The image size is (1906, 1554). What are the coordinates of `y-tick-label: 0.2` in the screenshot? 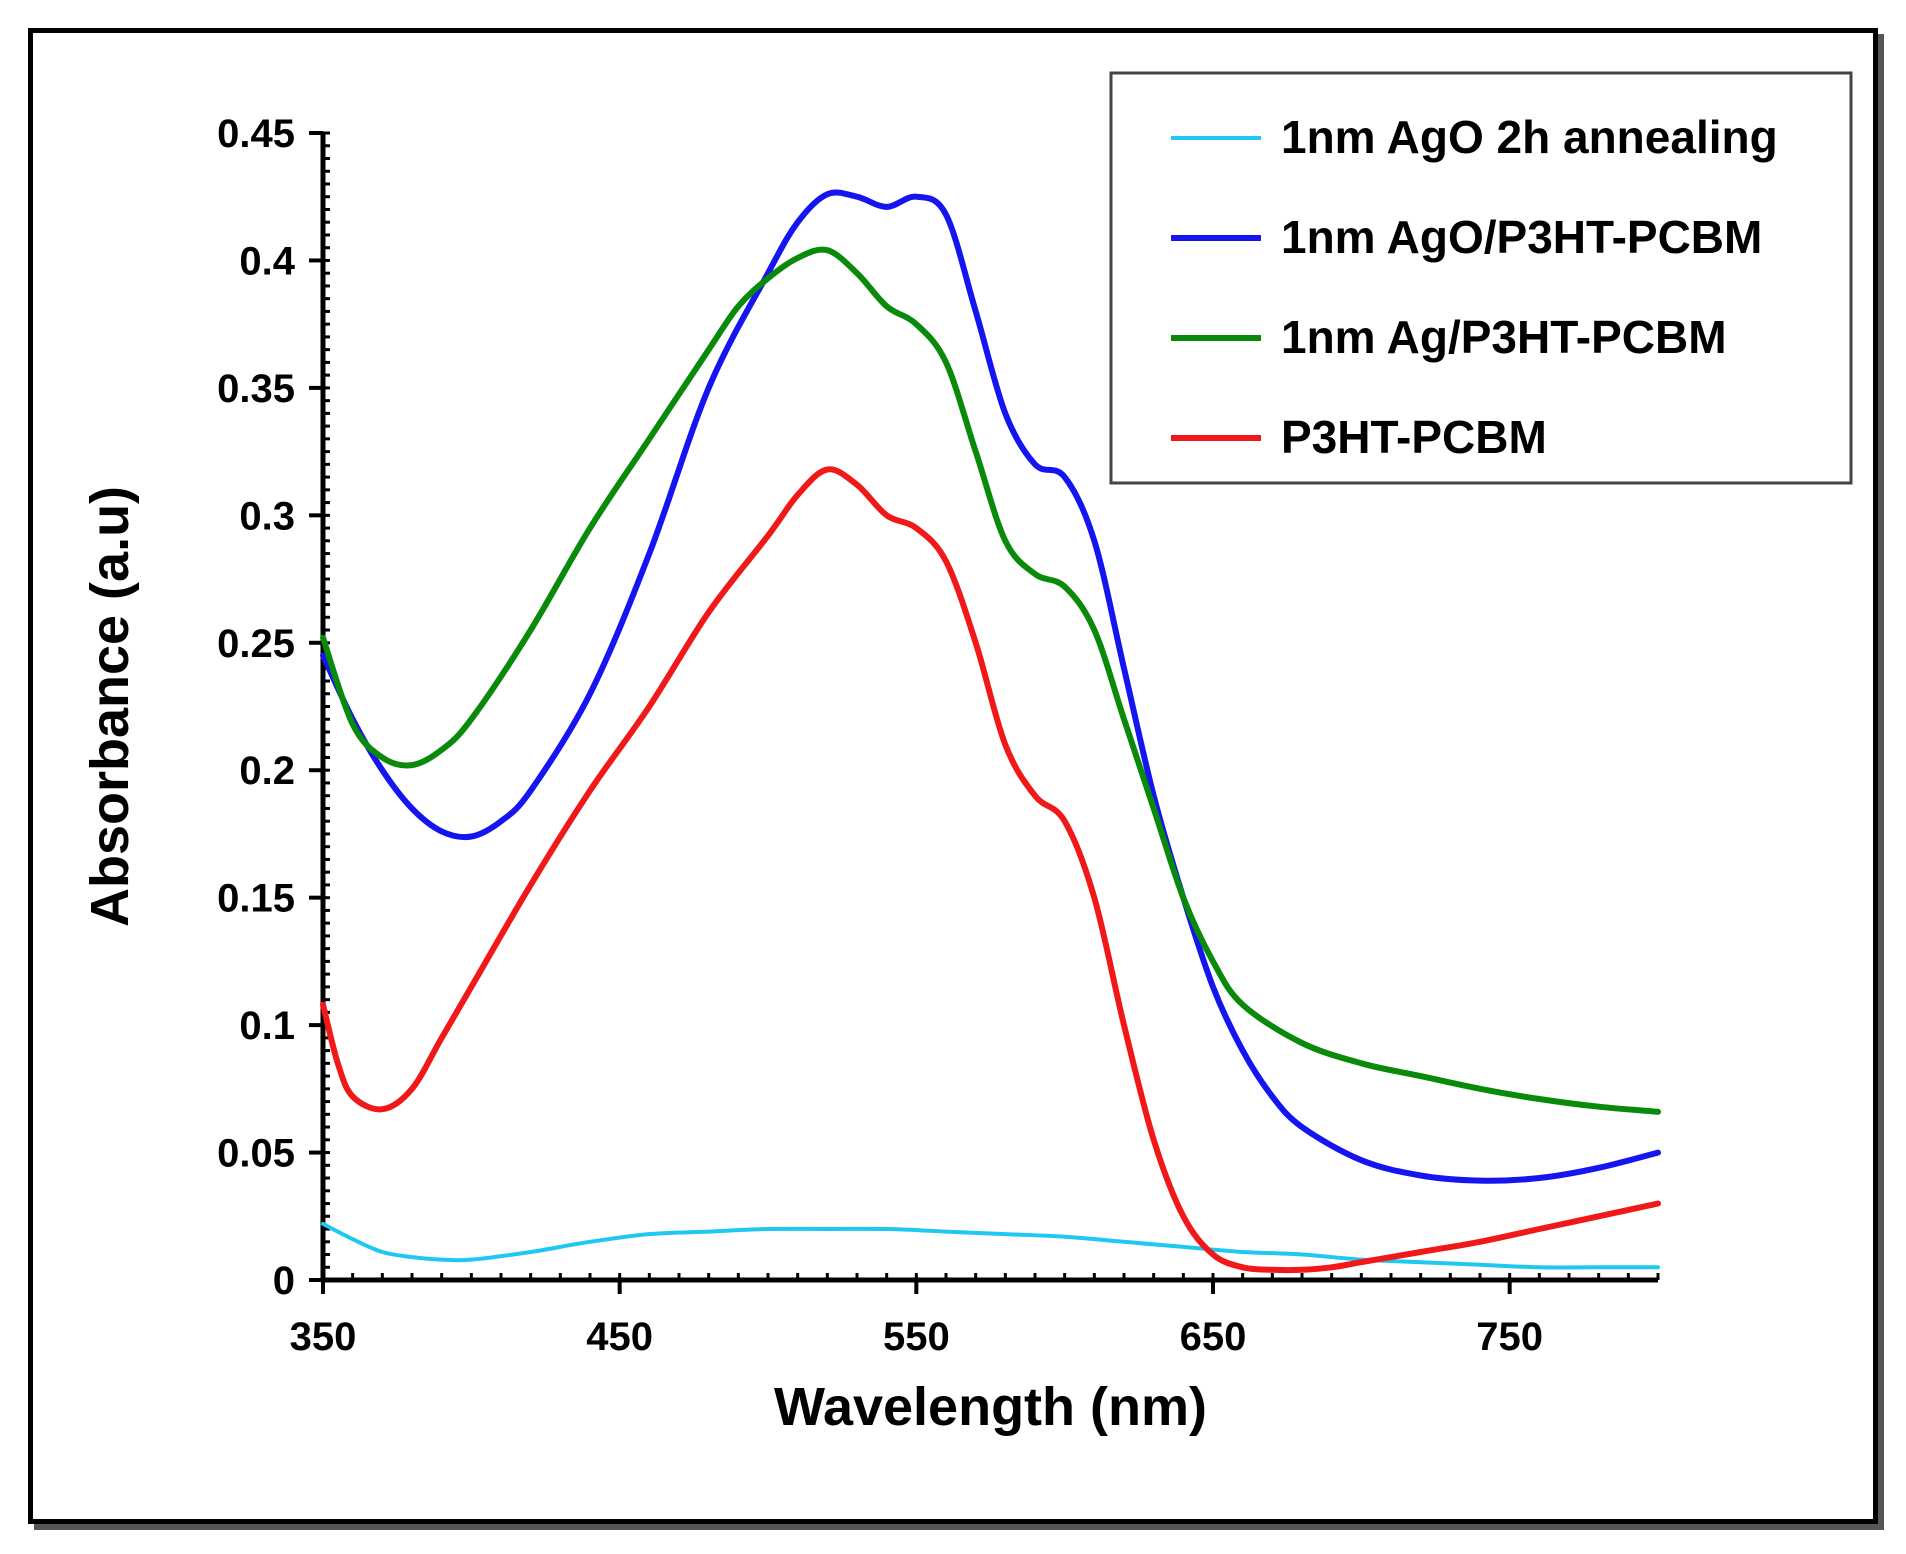 It's located at (267, 771).